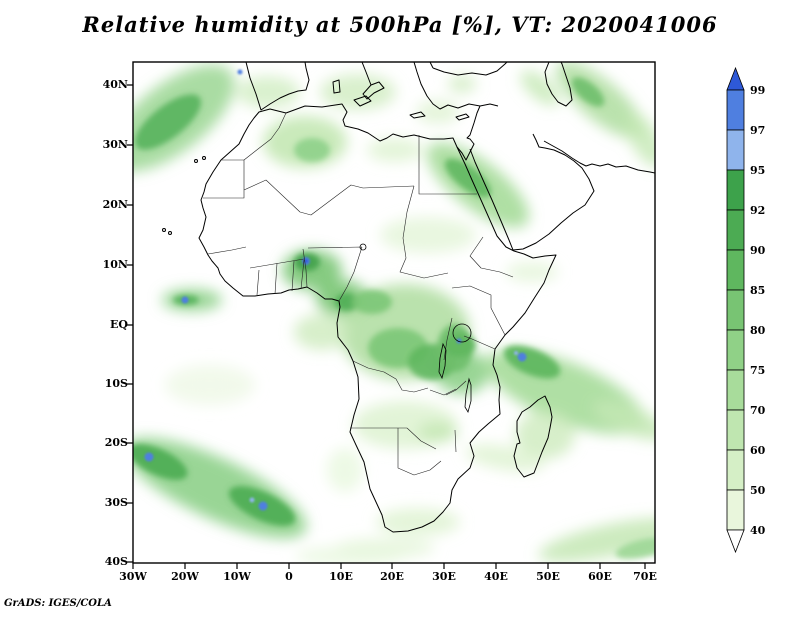 This screenshot has width=800, height=618. What do you see at coordinates (758, 330) in the screenshot?
I see `colorbar-label: 80` at bounding box center [758, 330].